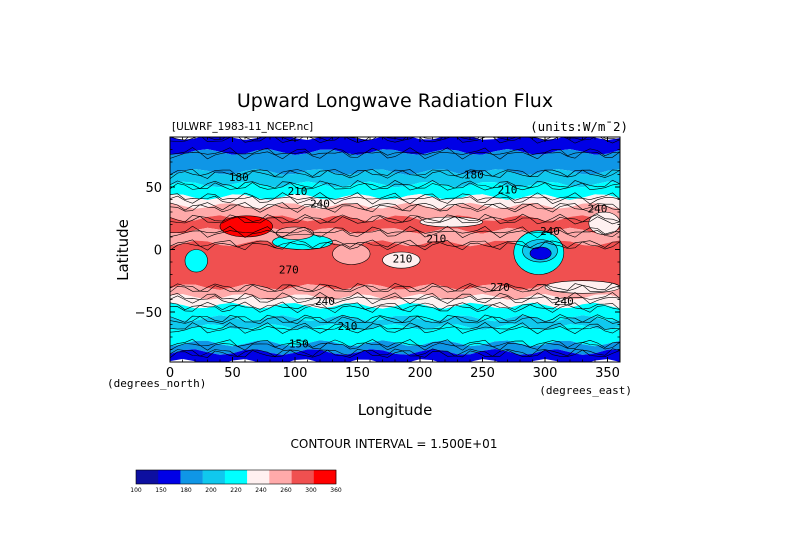 The width and height of the screenshot is (789, 558). I want to click on y-tick-label: −50, so click(148, 313).